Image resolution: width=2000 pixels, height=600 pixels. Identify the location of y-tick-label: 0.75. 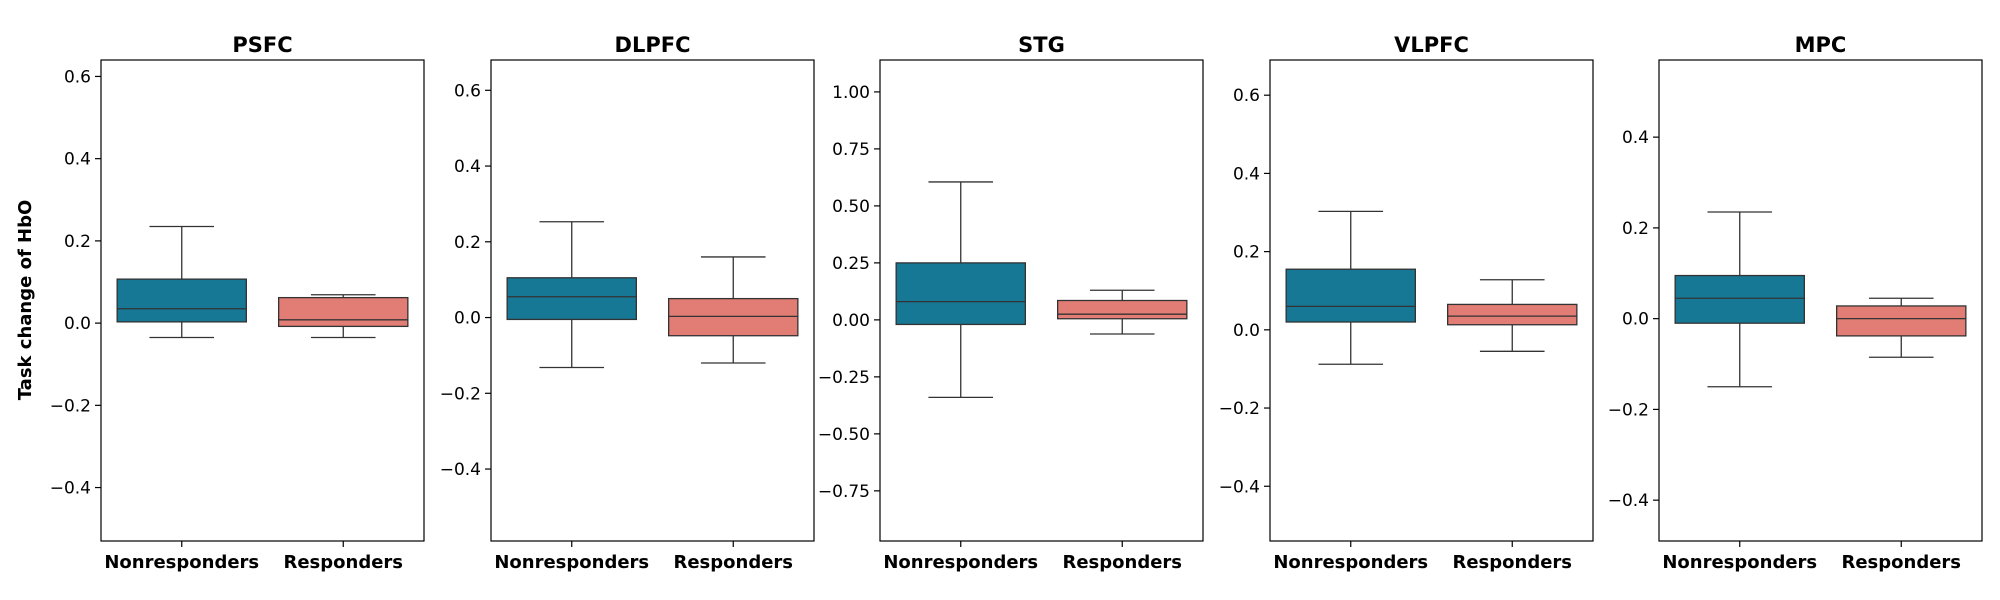
(851, 150).